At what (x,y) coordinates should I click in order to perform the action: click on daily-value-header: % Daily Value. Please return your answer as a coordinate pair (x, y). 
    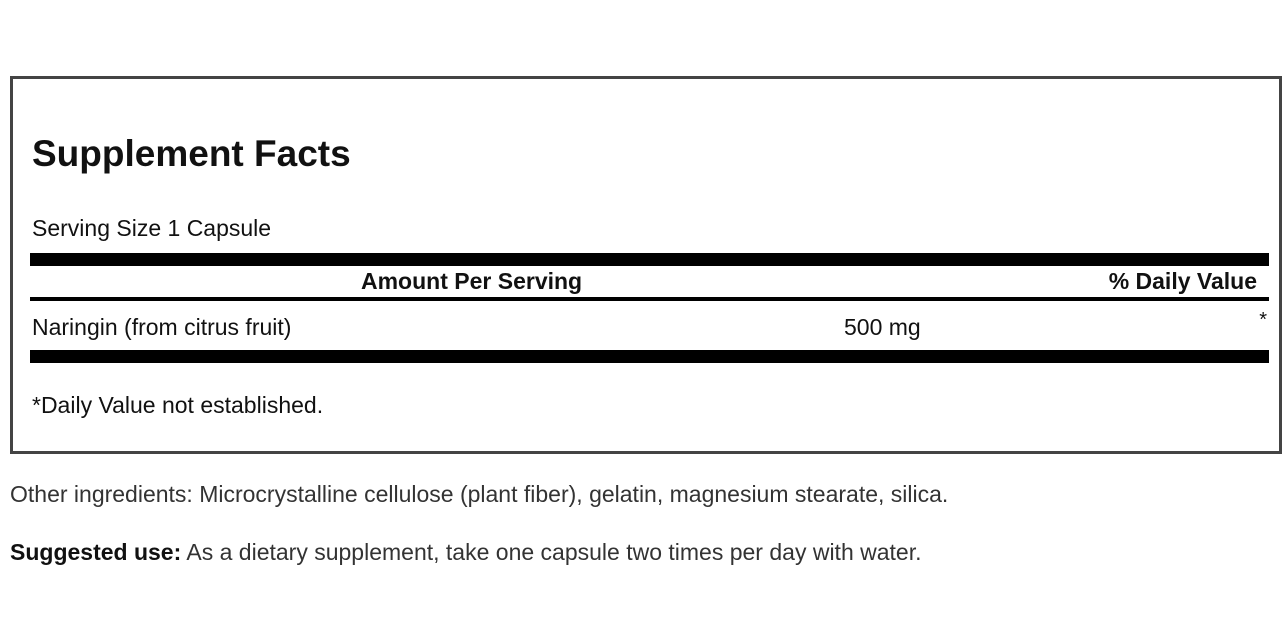
    Looking at the image, I should click on (1182, 281).